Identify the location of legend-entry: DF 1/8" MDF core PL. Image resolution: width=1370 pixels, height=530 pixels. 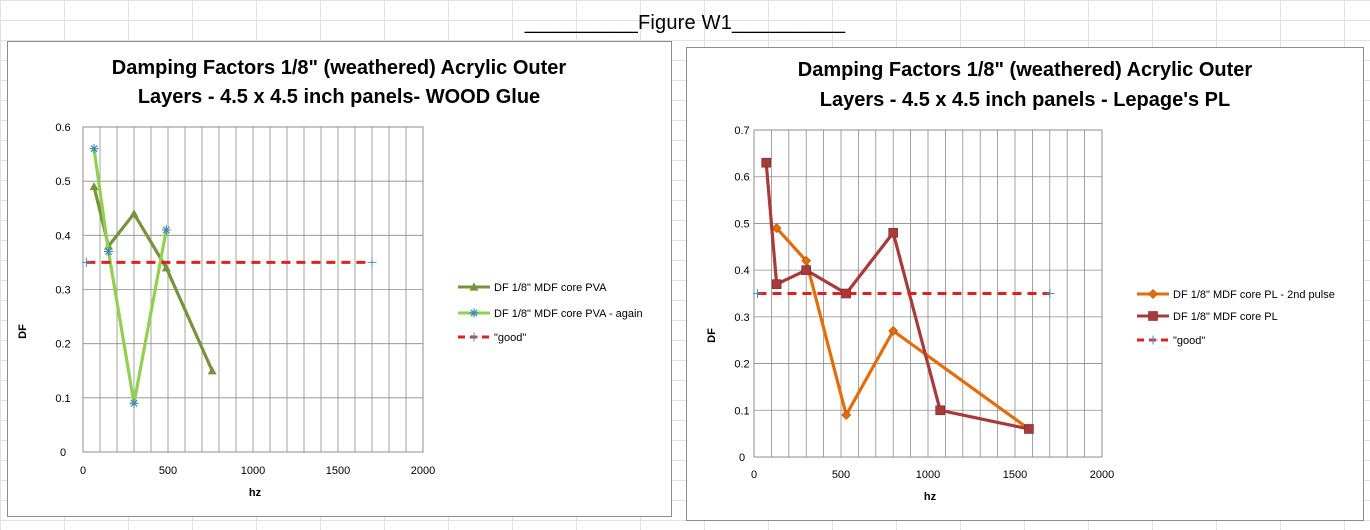
(1207, 317).